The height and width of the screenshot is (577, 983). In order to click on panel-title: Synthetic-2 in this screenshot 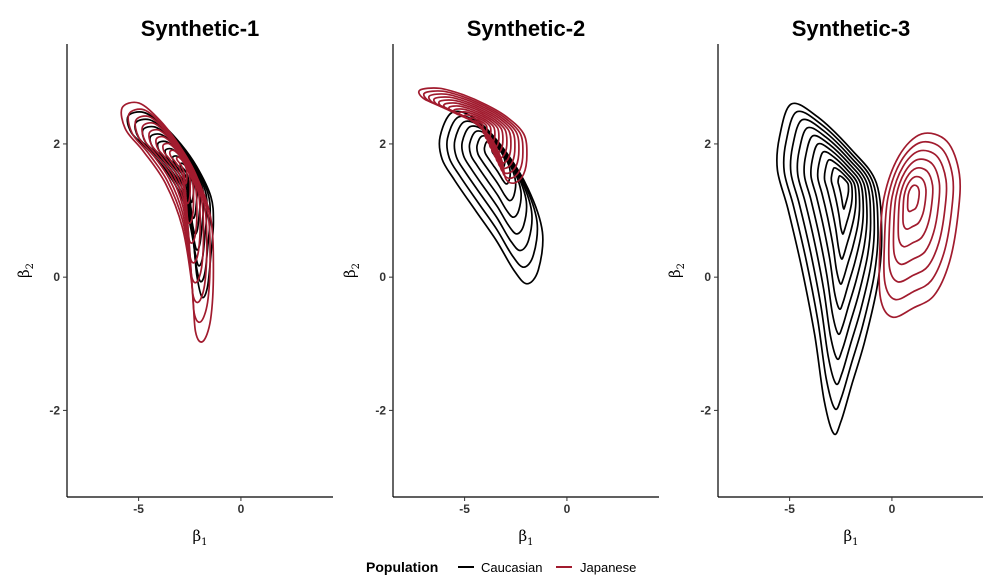, I will do `click(526, 28)`.